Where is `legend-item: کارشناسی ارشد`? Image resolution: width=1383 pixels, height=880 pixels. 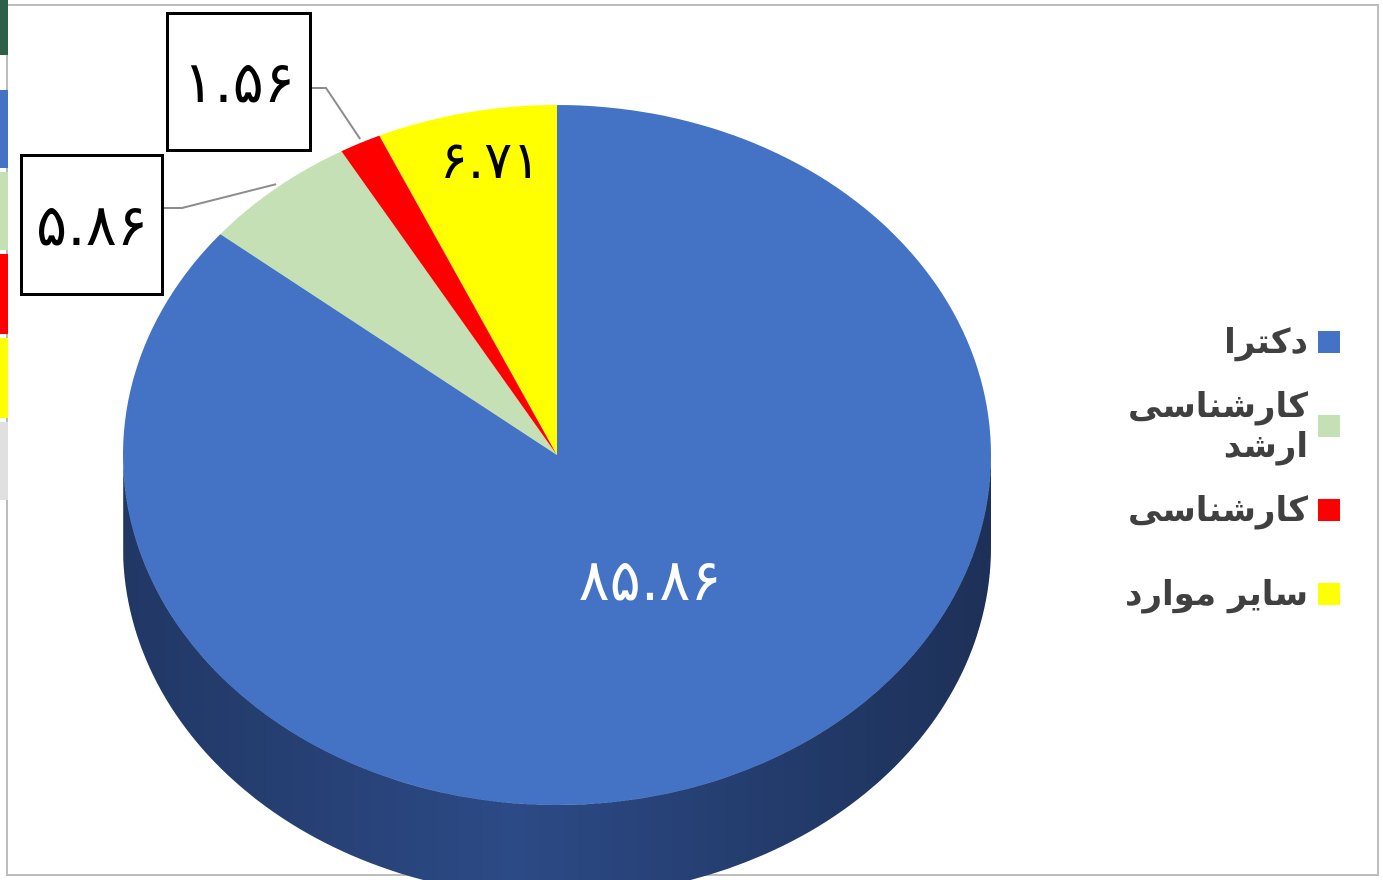
legend-item: کارشناسی ارشد is located at coordinates (1190, 426).